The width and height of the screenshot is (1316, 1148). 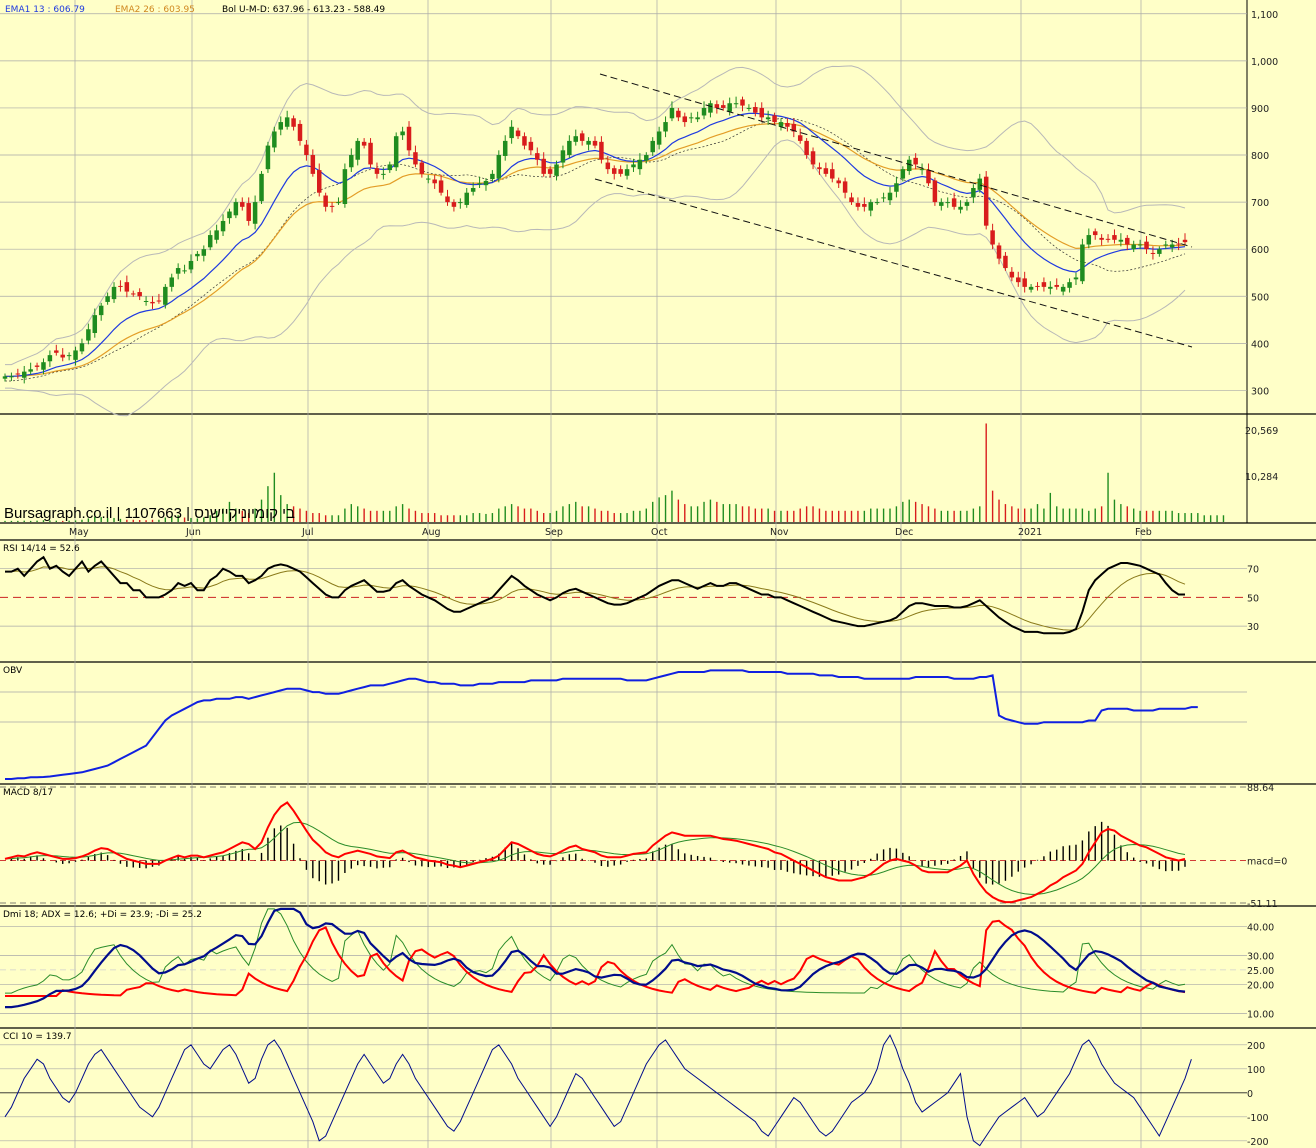 What do you see at coordinates (1260, 344) in the screenshot?
I see `price-tick-label: 400` at bounding box center [1260, 344].